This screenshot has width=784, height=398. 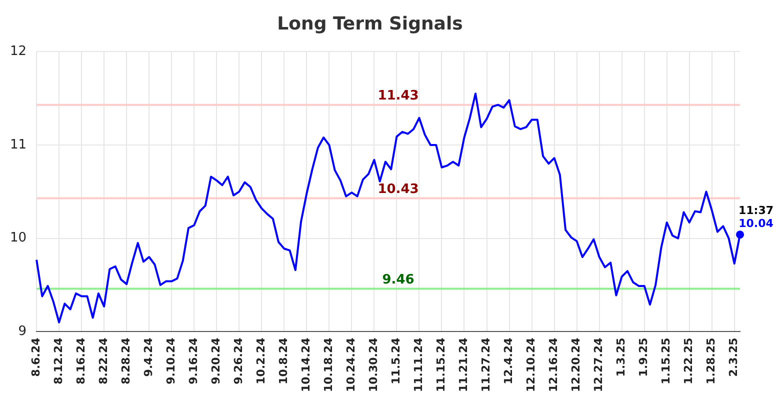 I want to click on y-tick-label: 9, so click(x=22, y=332).